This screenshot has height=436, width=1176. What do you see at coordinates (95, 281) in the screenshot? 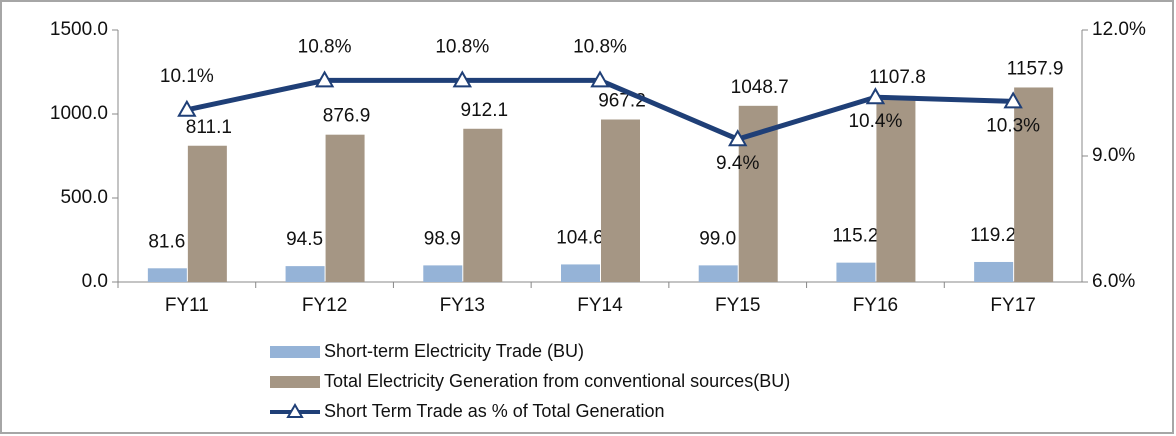
I see `y-tick-label: 0.0` at bounding box center [95, 281].